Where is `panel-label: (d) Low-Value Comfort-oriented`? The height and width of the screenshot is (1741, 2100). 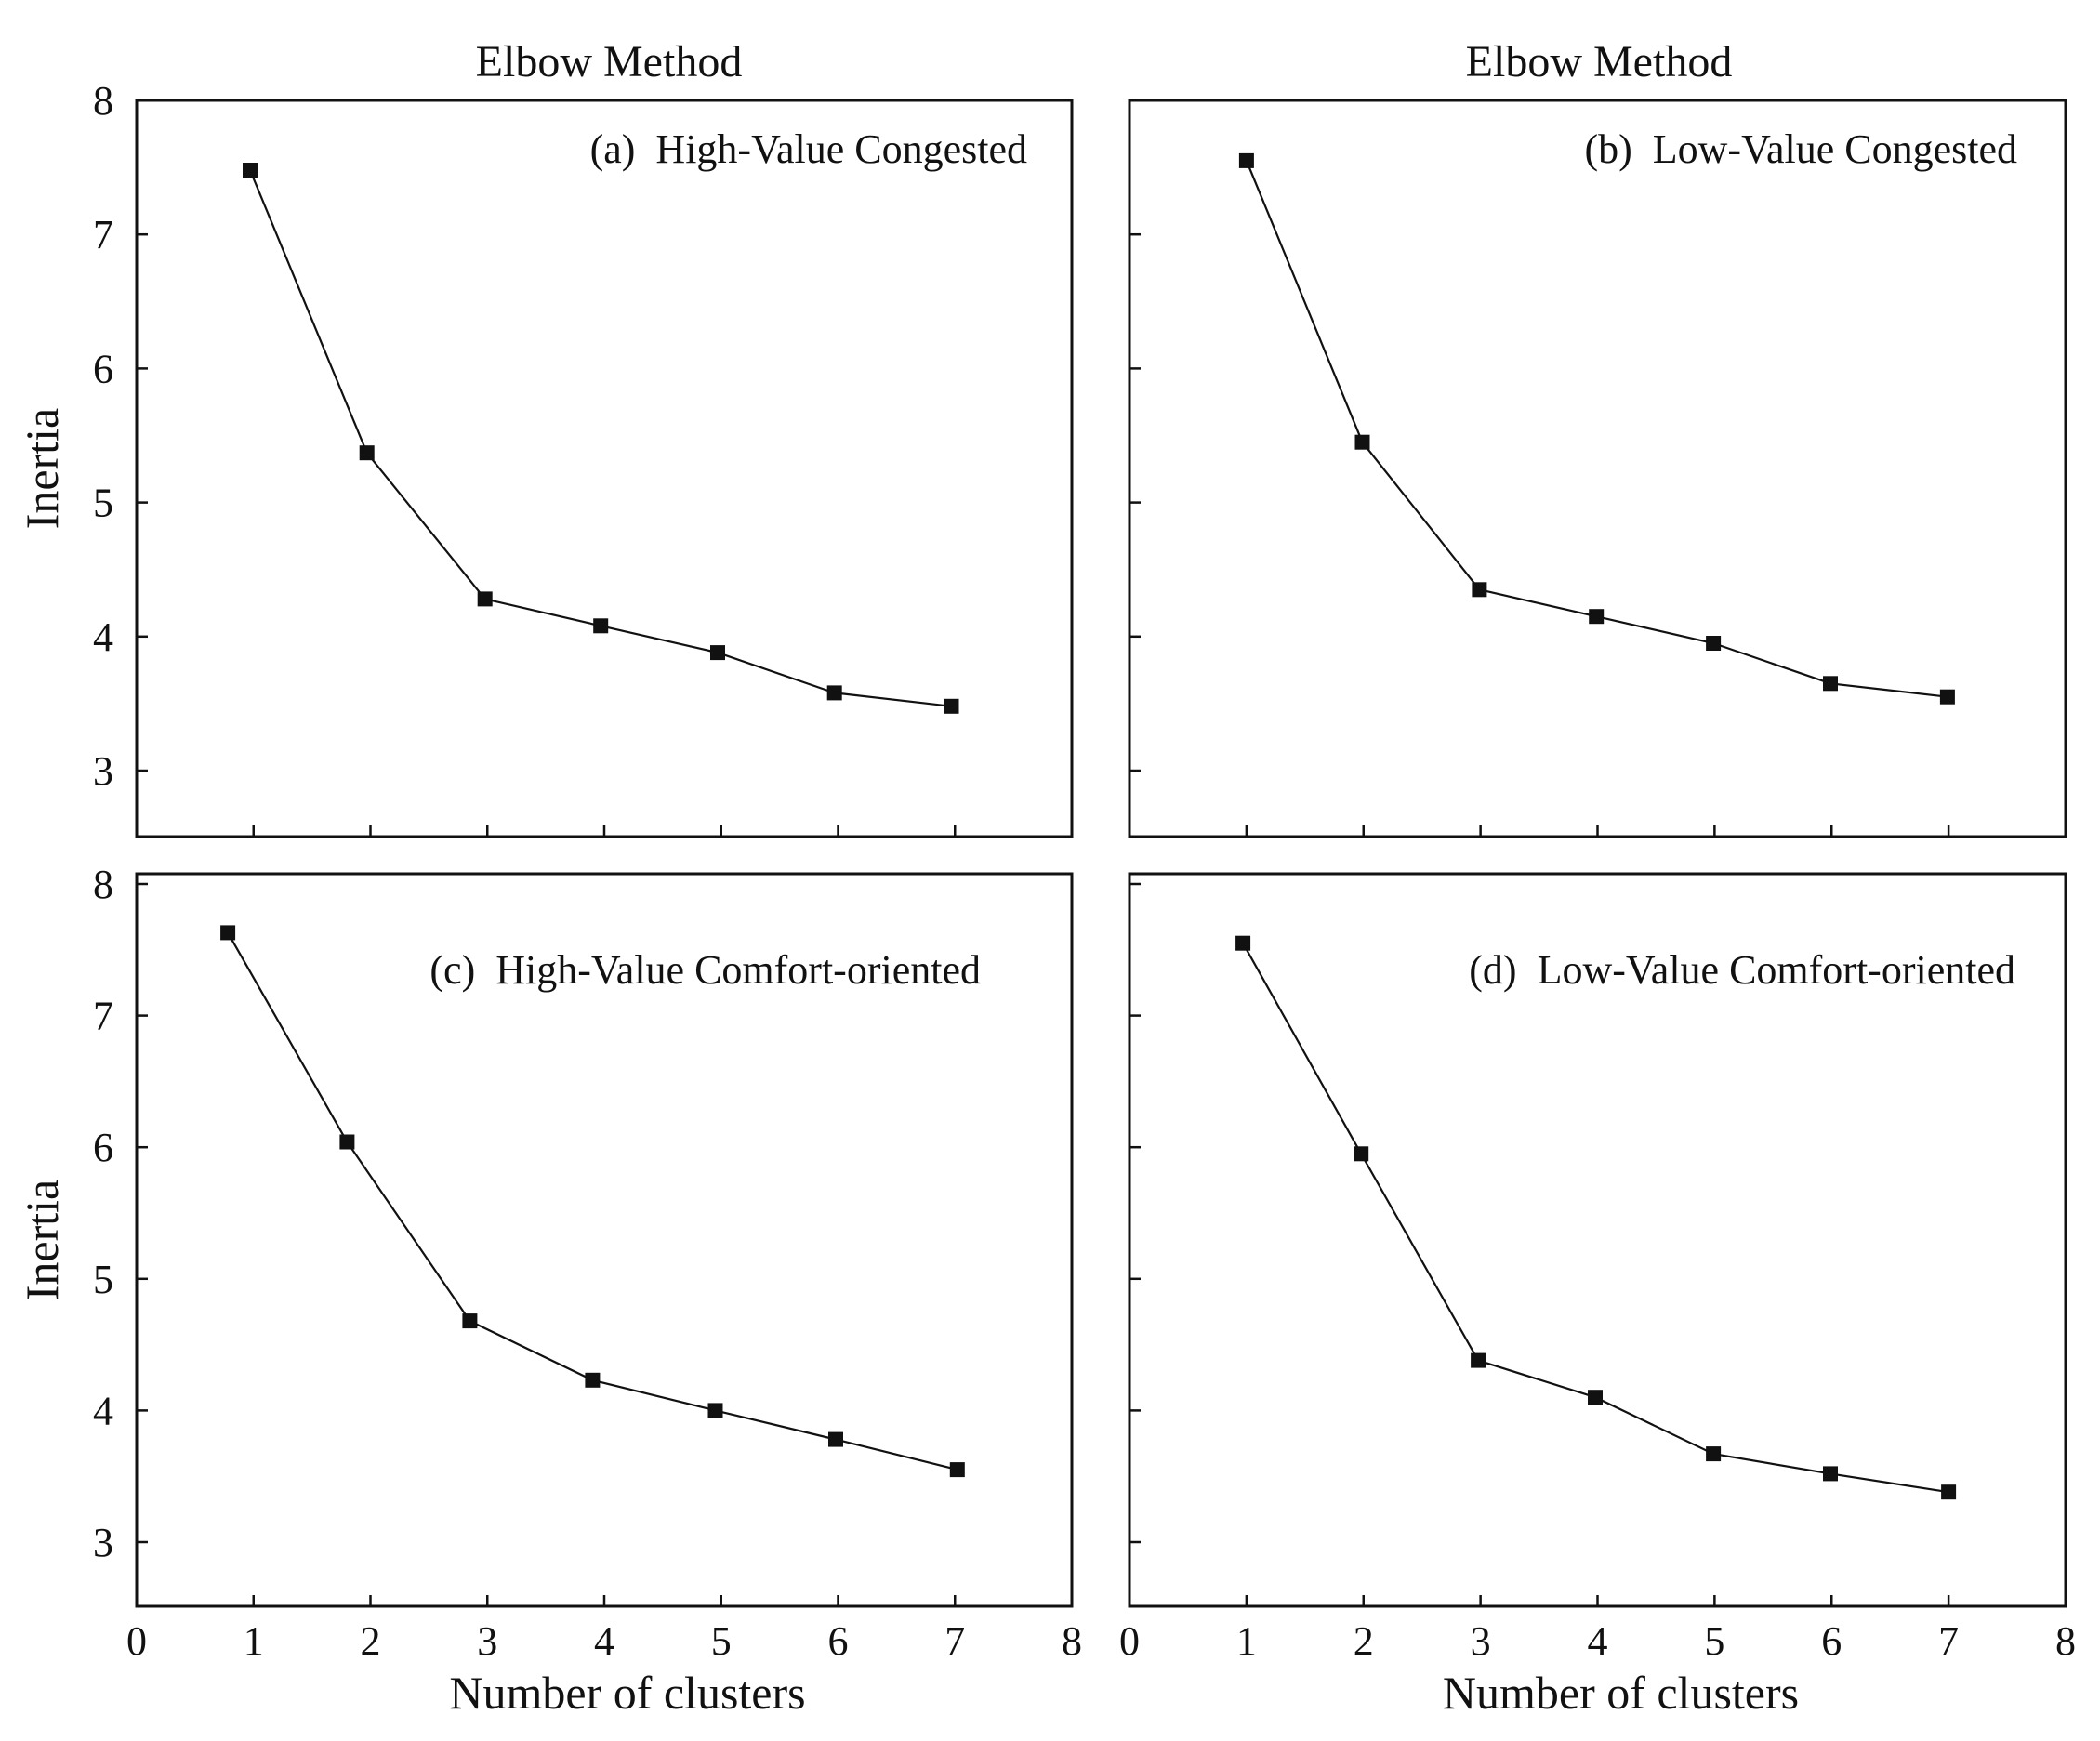 panel-label: (d) Low-Value Comfort-oriented is located at coordinates (1742, 970).